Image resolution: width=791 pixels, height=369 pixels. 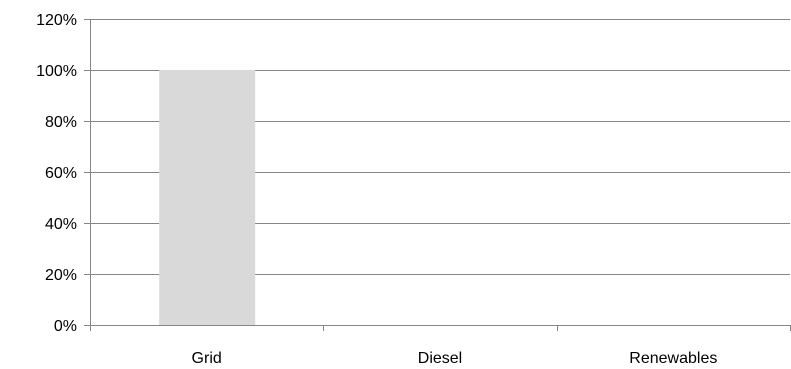 What do you see at coordinates (61, 224) in the screenshot?
I see `y-tick-label: 40%` at bounding box center [61, 224].